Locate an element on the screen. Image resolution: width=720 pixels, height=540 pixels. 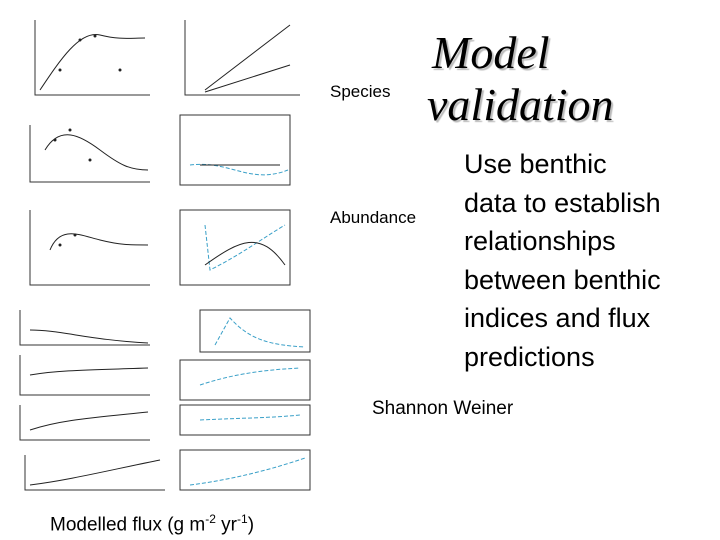
axis-caption: Modelled flux (g m-2 yr-1) is located at coordinates (152, 524).